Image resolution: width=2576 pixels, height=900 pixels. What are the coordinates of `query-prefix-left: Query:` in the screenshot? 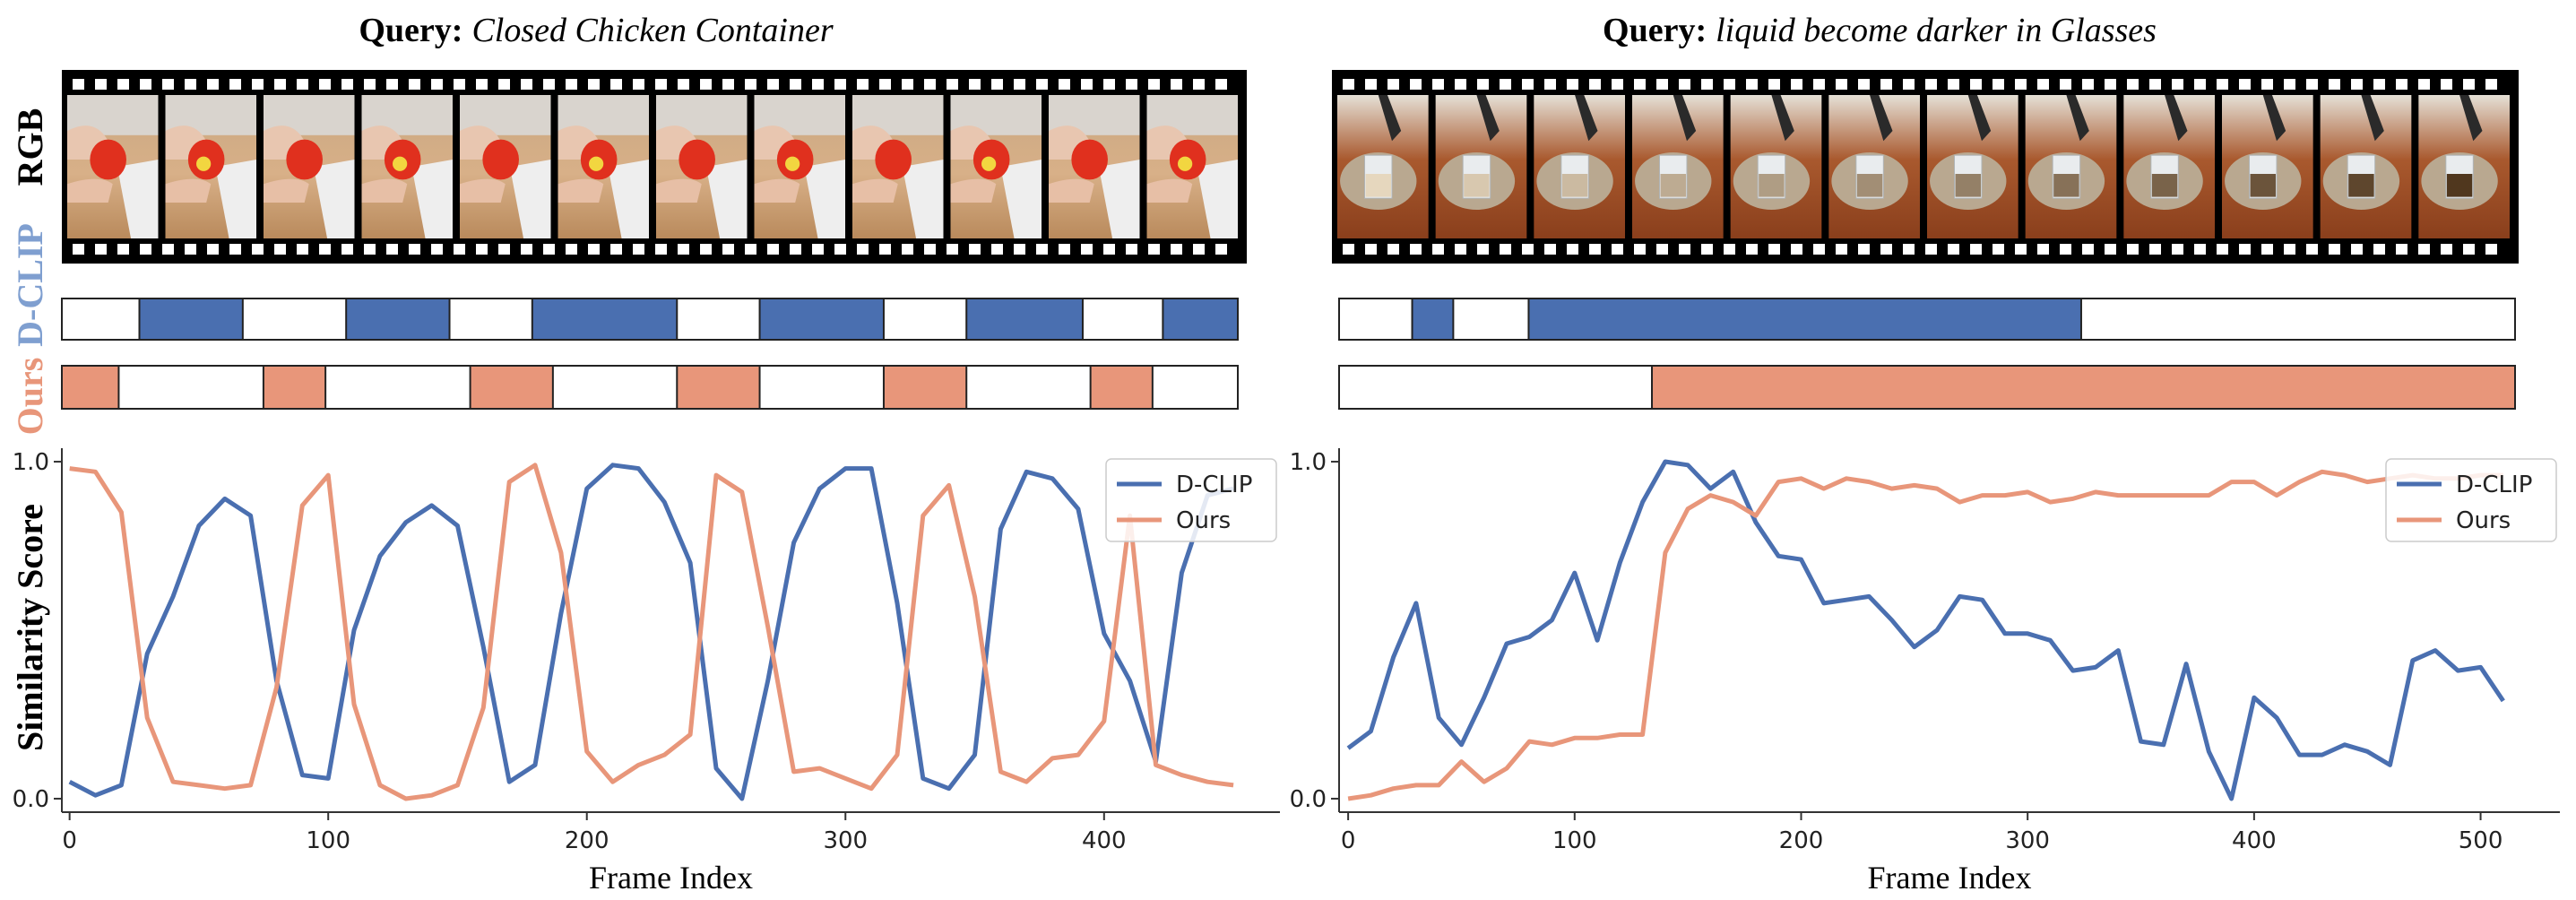 It's located at (410, 31).